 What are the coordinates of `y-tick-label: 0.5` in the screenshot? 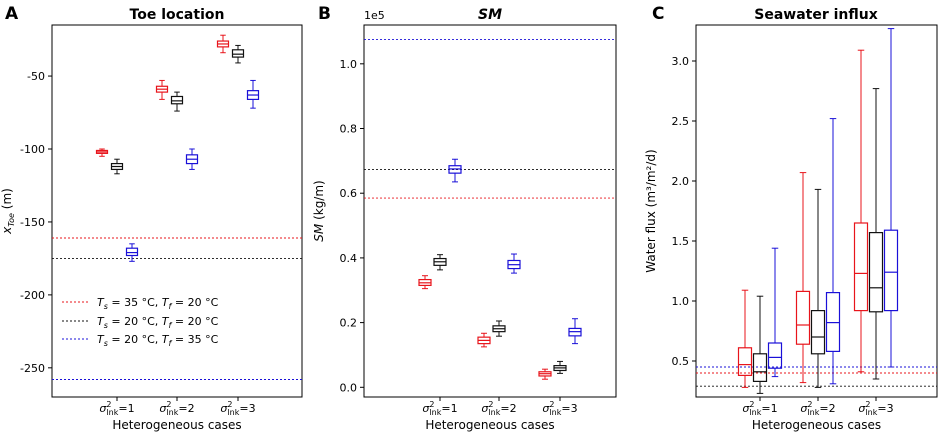 It's located at (681, 361).